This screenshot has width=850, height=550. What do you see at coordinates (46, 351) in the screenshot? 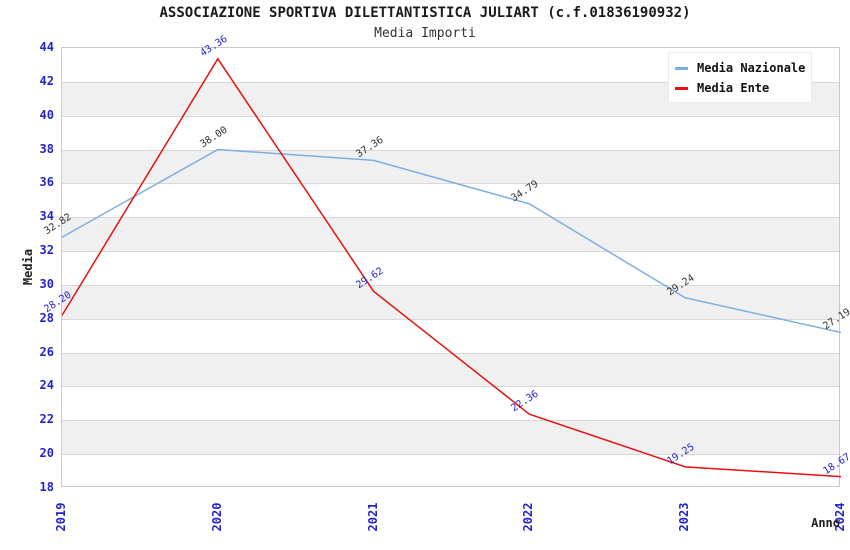
I see `y-tick-label: 26` at bounding box center [46, 351].